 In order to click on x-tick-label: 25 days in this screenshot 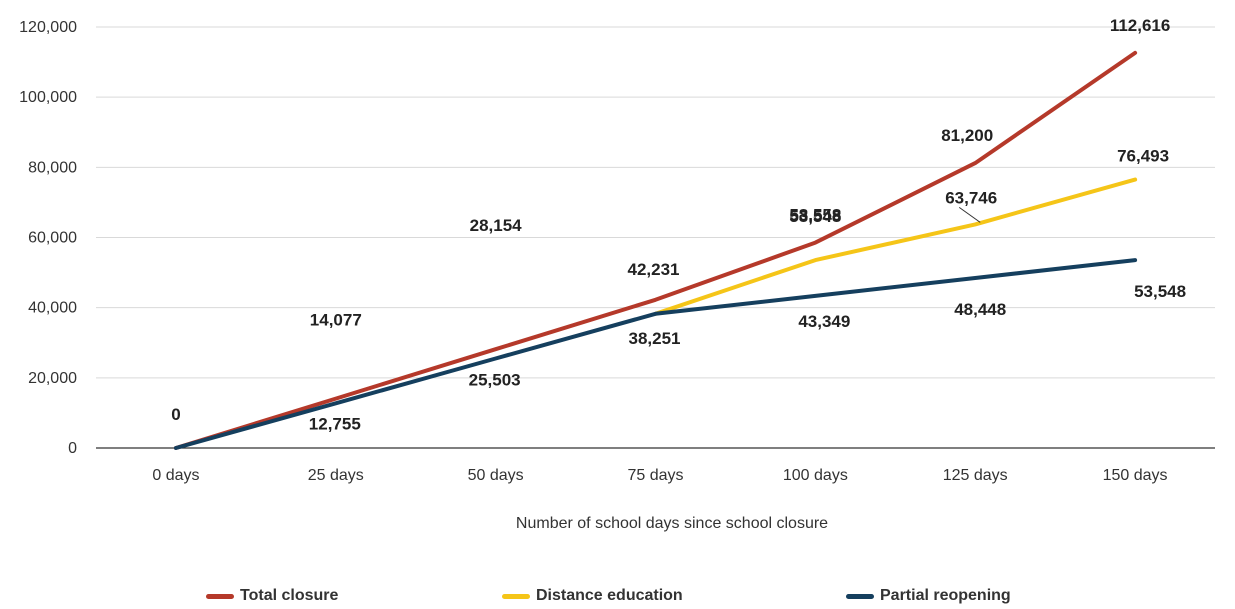, I will do `click(336, 475)`.